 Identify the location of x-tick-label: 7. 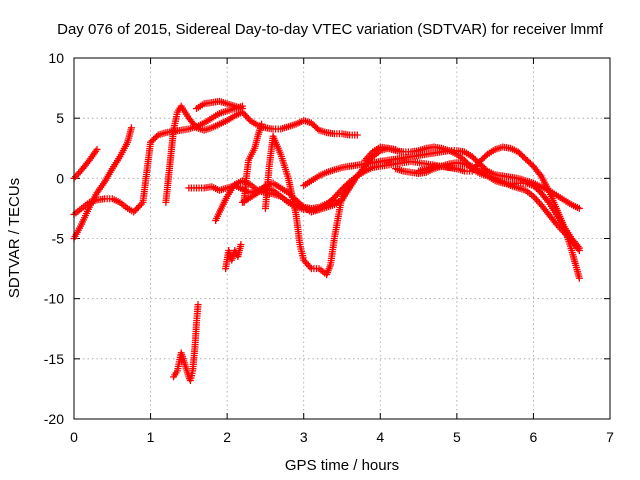
(610, 437).